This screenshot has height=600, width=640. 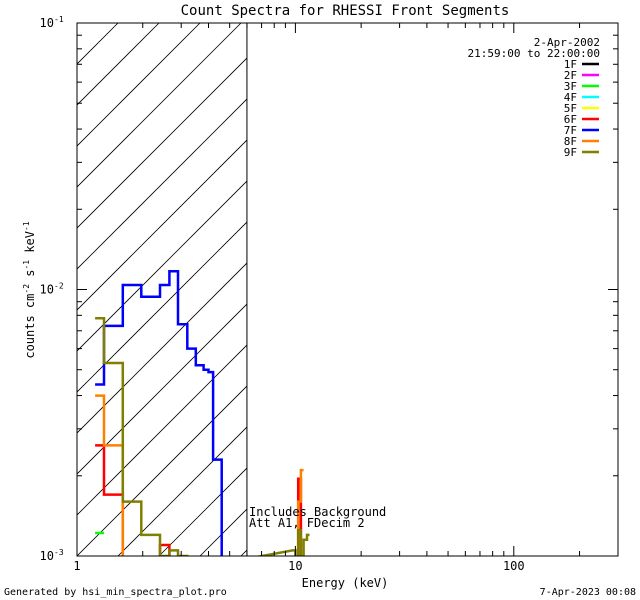 I want to click on svg-text: counts cm-2 s-1 keV-1, so click(x=29, y=289).